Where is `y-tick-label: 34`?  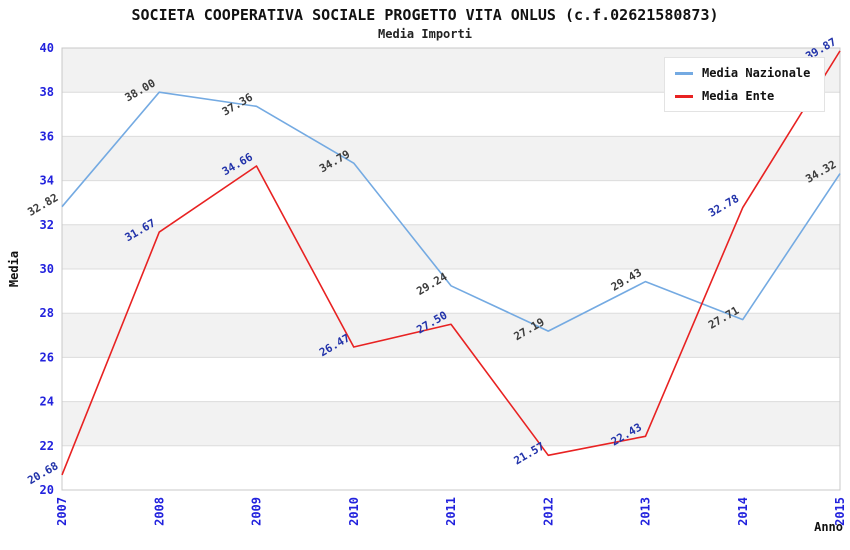
y-tick-label: 34 is located at coordinates (47, 181).